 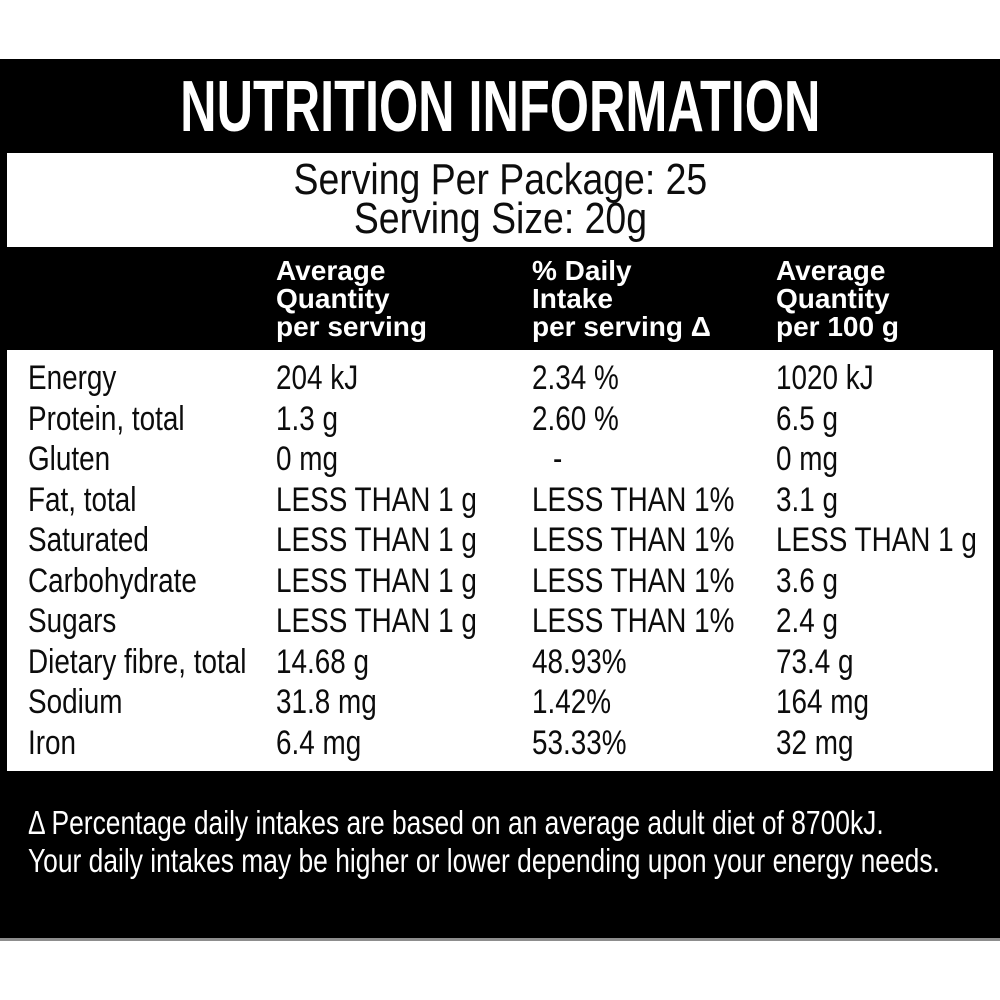 I want to click on page-title: NUTRITION INFORMATION, so click(x=500, y=107).